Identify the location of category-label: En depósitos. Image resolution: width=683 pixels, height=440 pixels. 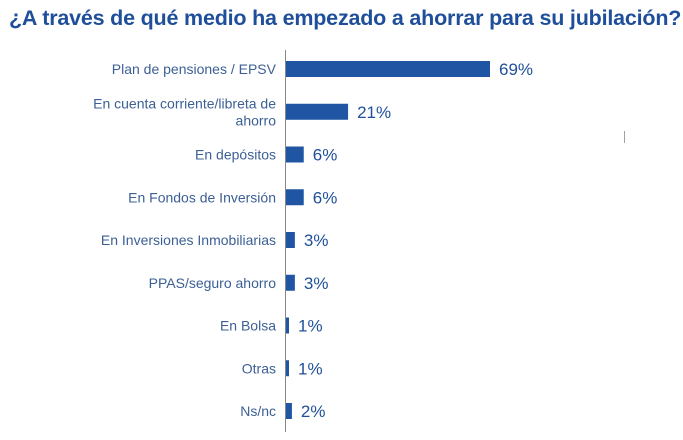
(235, 155).